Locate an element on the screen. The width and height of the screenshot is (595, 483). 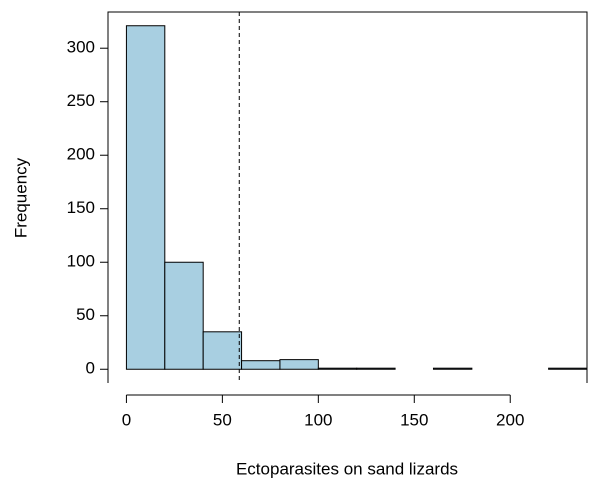
y-tick-label: 0 is located at coordinates (90, 368).